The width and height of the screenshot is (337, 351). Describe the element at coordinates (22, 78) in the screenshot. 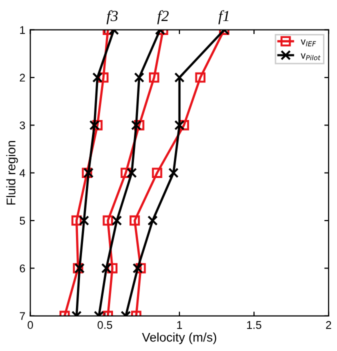

I see `y-tick-label: 2` at that location.